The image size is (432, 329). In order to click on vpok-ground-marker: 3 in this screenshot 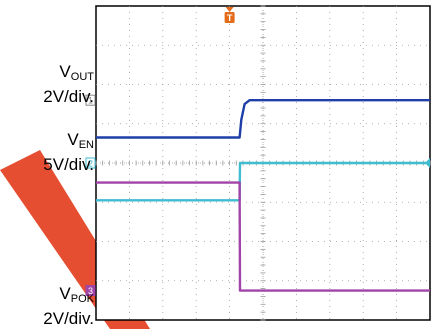, I will do `click(90, 291)`.